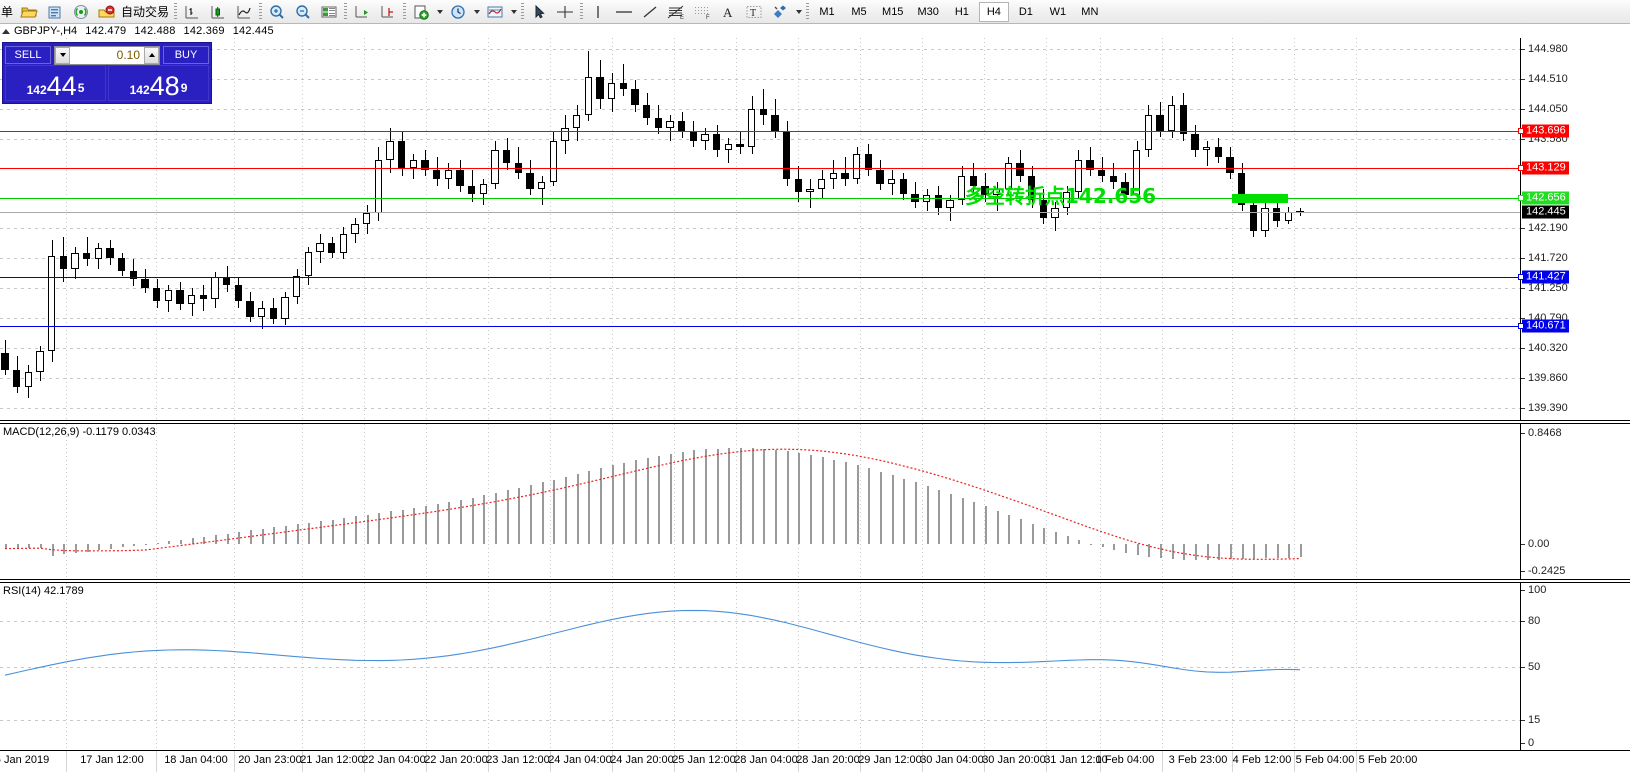  What do you see at coordinates (151, 55) in the screenshot?
I see `volume-increase-button` at bounding box center [151, 55].